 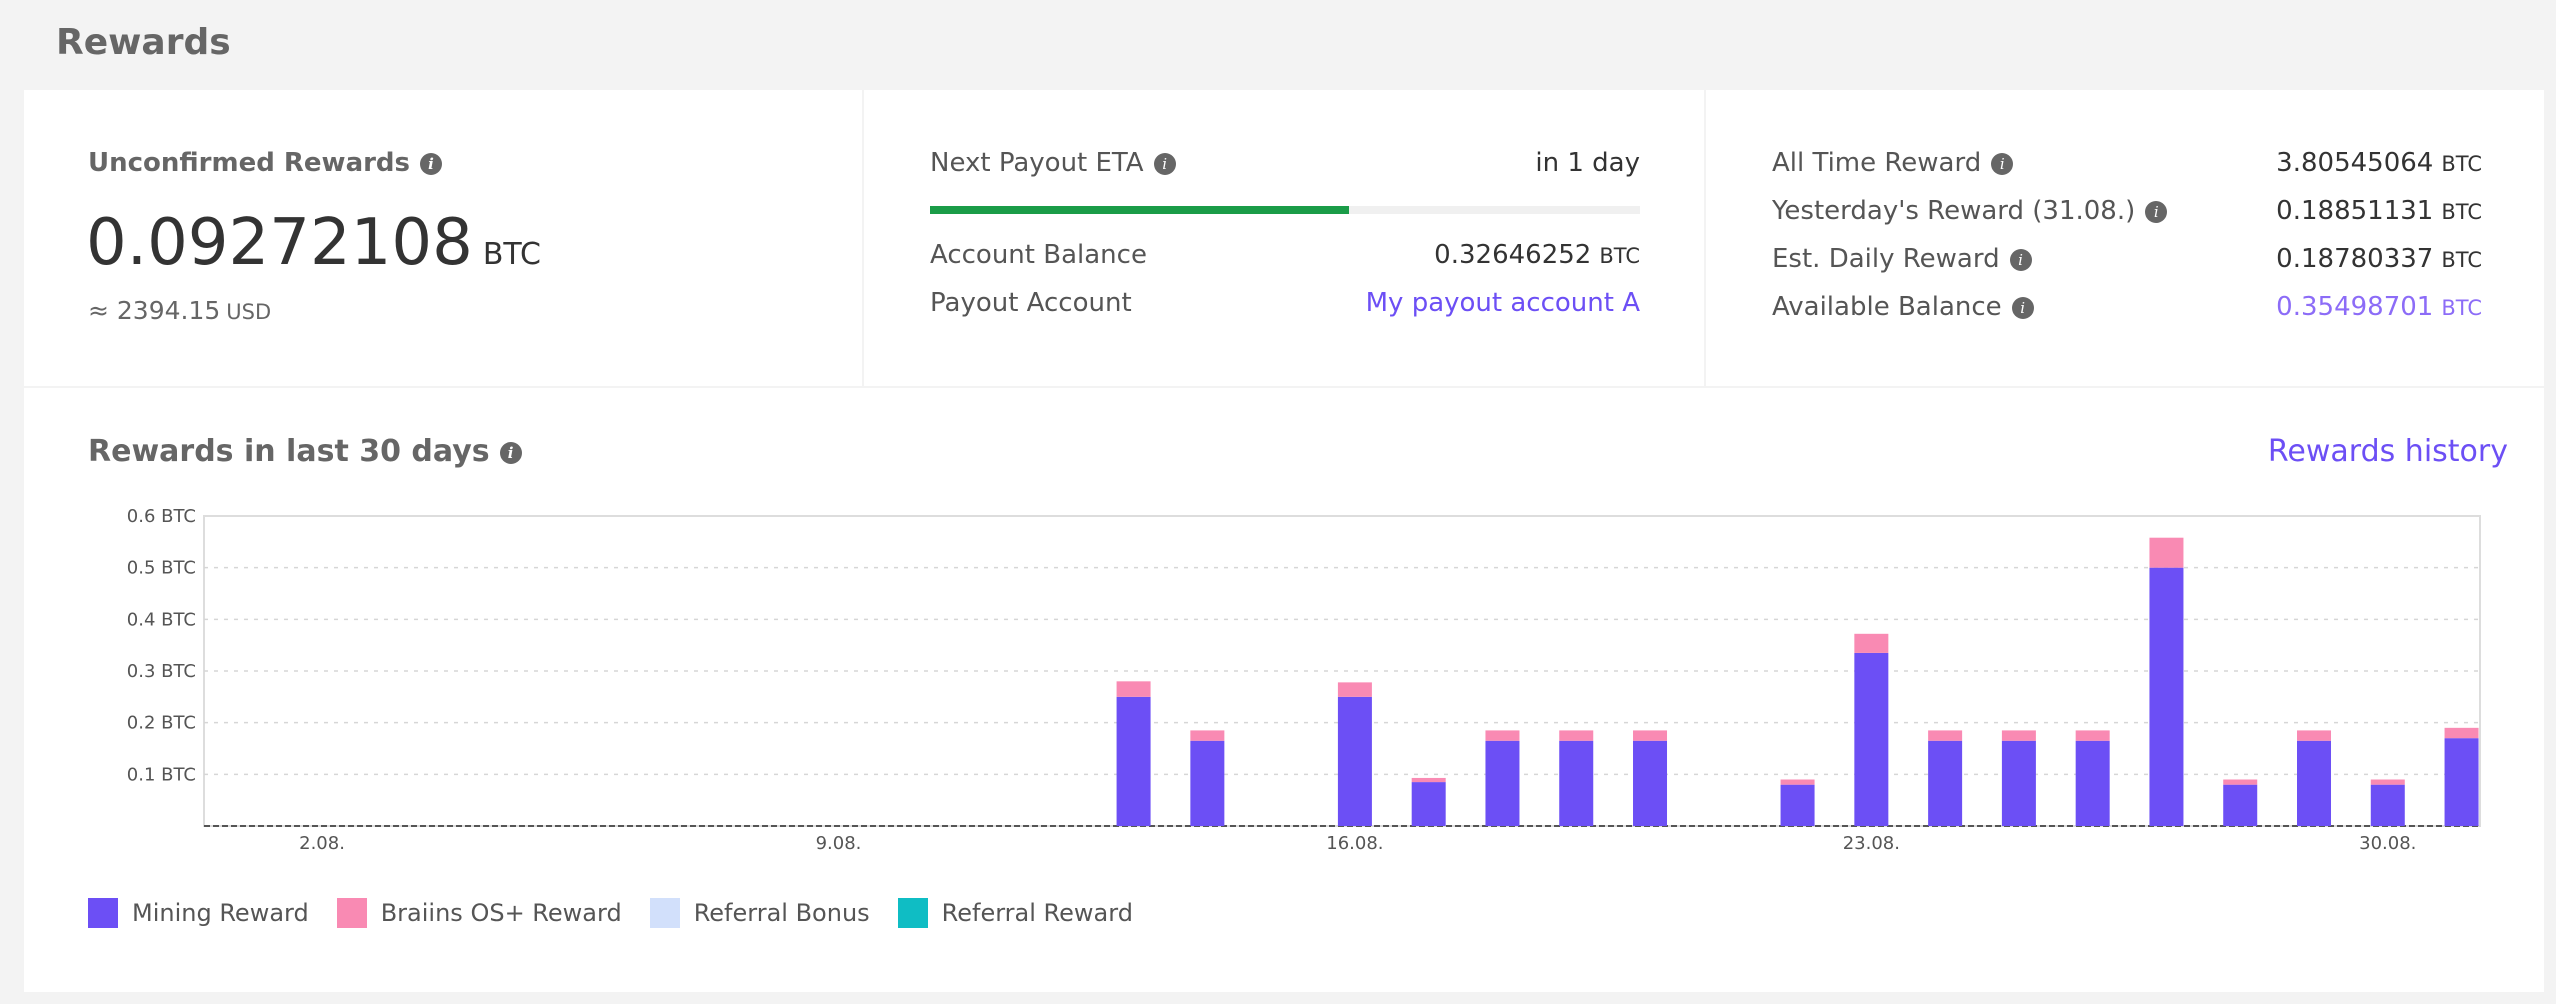 What do you see at coordinates (781, 913) in the screenshot?
I see `legend-label: Referral Bonus` at bounding box center [781, 913].